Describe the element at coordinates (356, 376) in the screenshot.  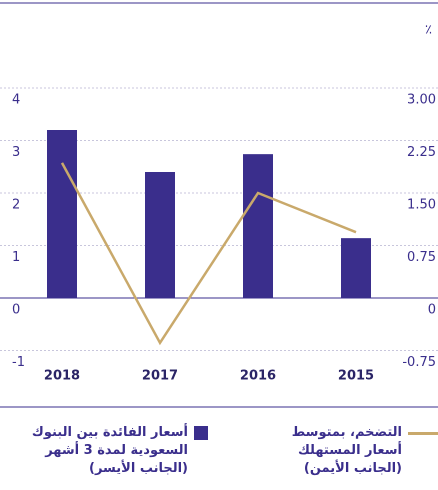
I see `x-tick-label: 2015` at that location.